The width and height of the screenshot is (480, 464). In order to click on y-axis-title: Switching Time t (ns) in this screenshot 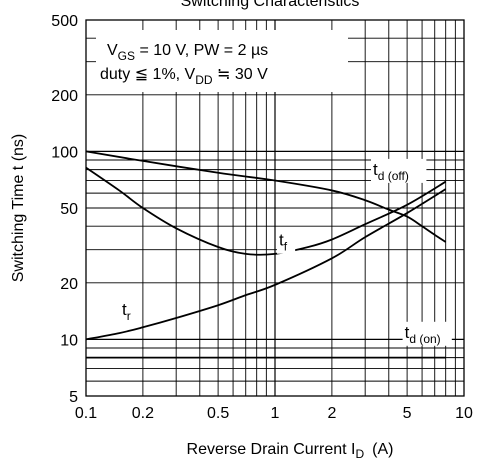, I will do `click(18, 208)`.